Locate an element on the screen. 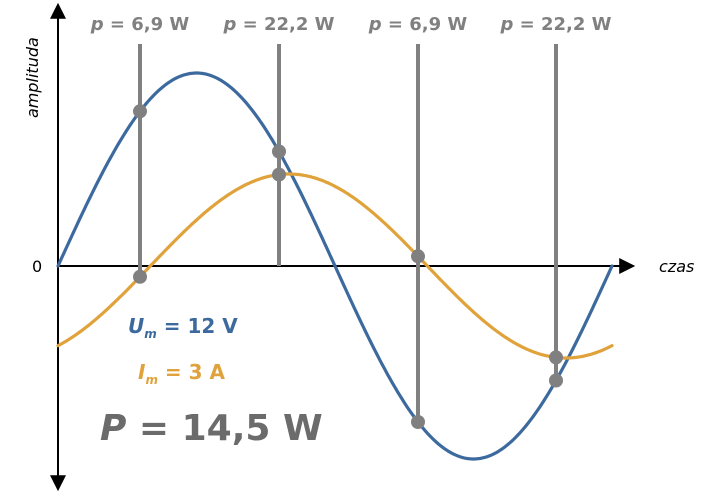 This screenshot has height=500, width=720. power-label-3: p = 6,9 W is located at coordinates (418, 24).